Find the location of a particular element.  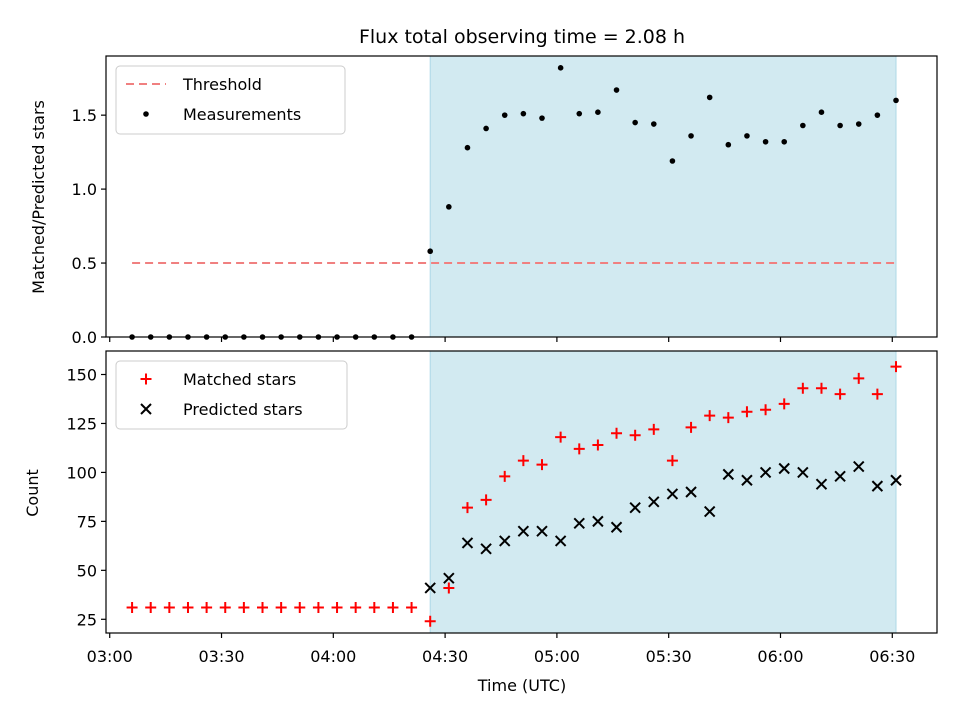

x-tick-label: 03:30 is located at coordinates (221, 656).